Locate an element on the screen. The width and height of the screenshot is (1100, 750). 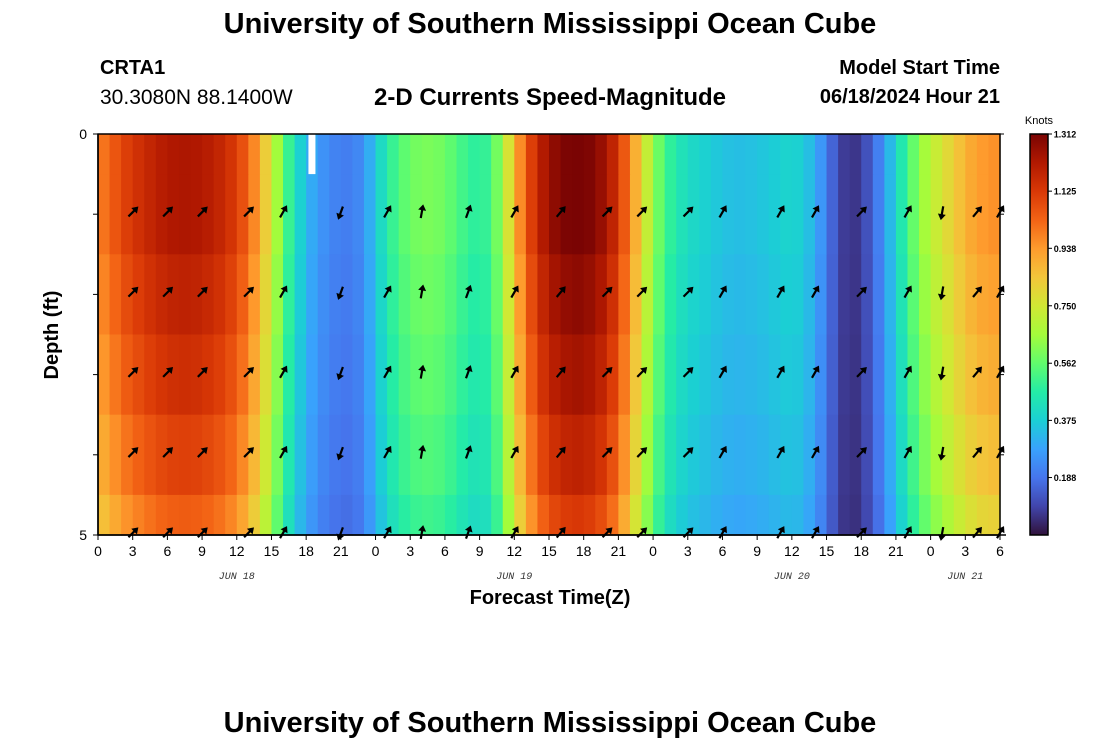
x-tick-label: 18 is located at coordinates (306, 551).